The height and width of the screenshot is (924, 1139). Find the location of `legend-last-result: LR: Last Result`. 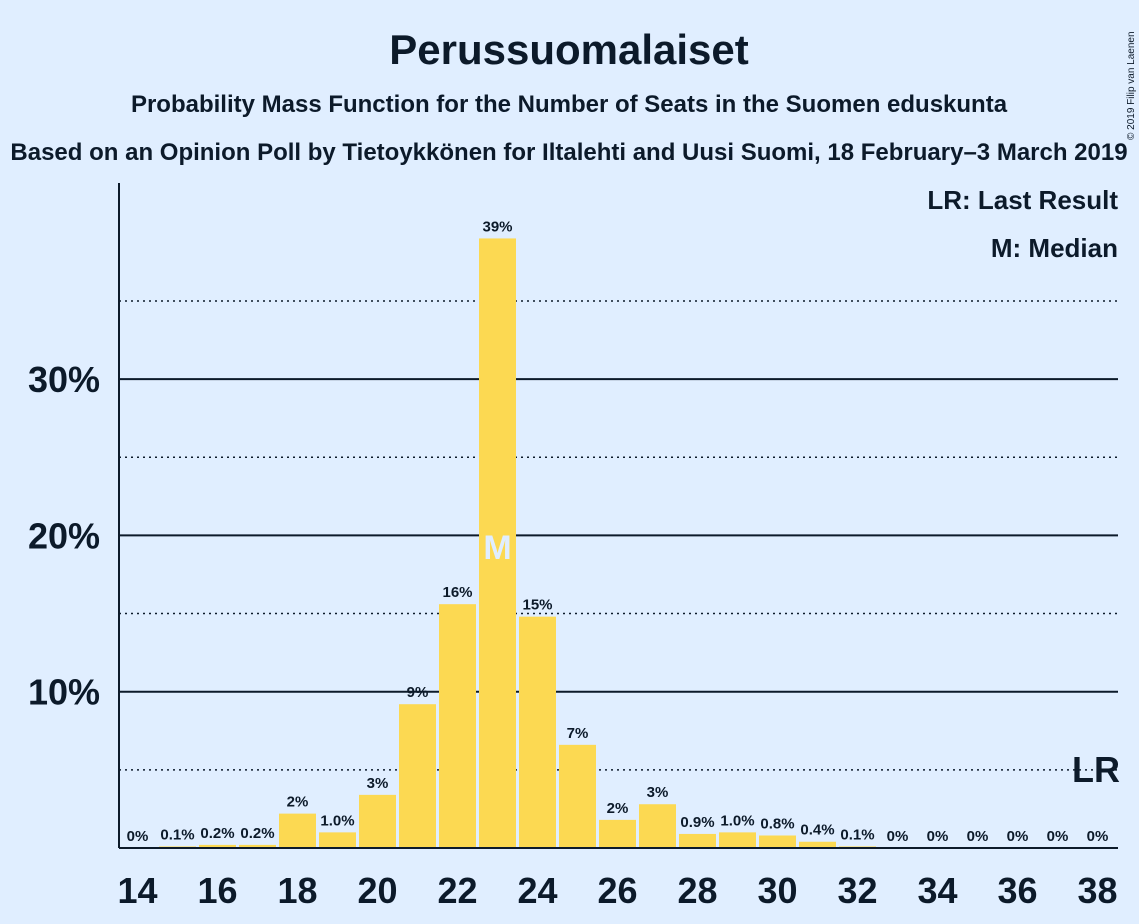

legend-last-result: LR: Last Result is located at coordinates (1022, 200).